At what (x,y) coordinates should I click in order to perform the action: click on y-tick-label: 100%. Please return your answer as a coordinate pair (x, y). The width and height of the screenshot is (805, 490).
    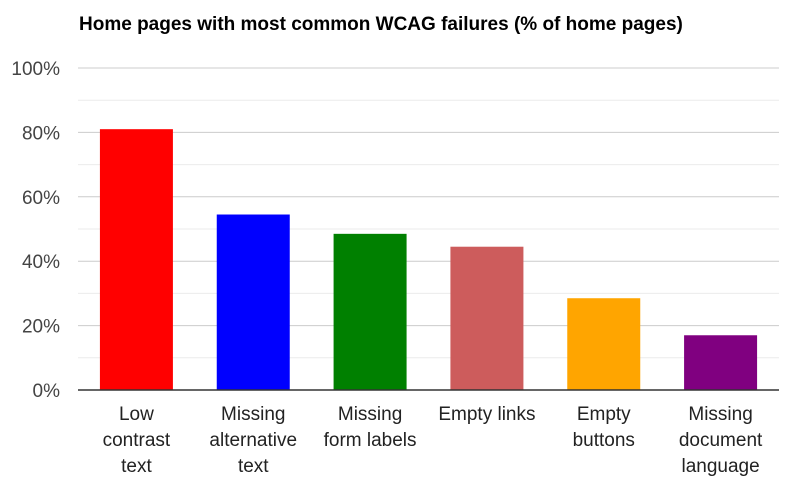
    Looking at the image, I should click on (35, 69).